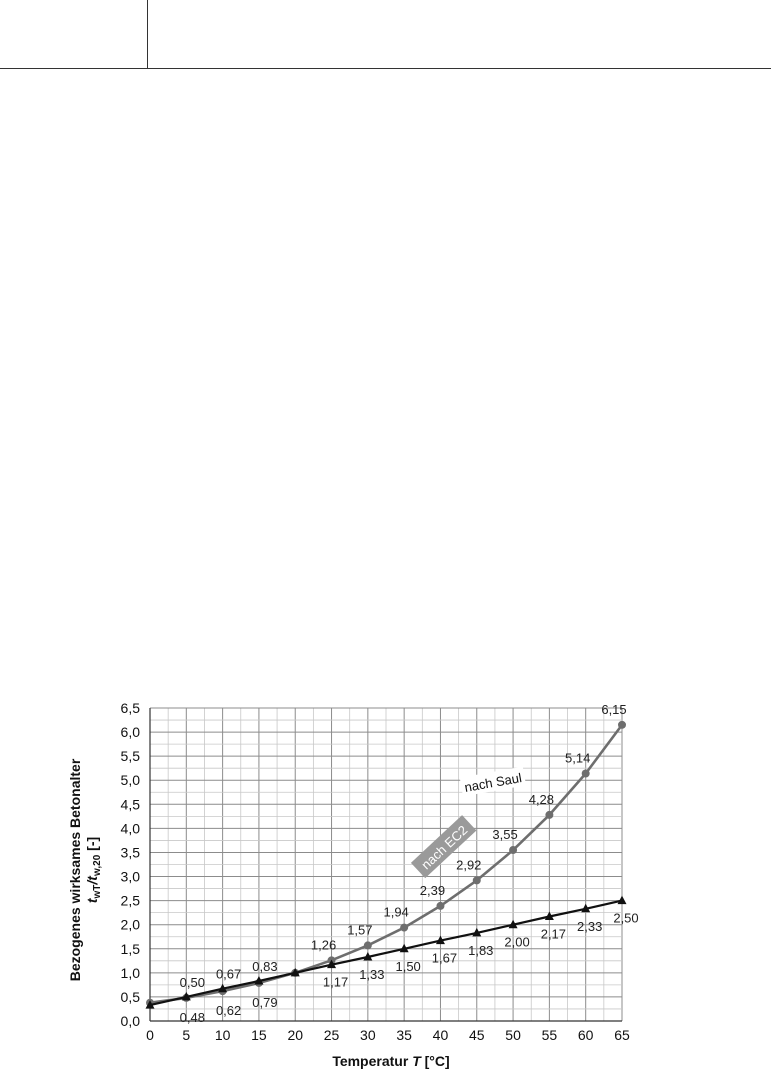  Describe the element at coordinates (332, 1035) in the screenshot. I see `x-tick-label: 25` at that location.